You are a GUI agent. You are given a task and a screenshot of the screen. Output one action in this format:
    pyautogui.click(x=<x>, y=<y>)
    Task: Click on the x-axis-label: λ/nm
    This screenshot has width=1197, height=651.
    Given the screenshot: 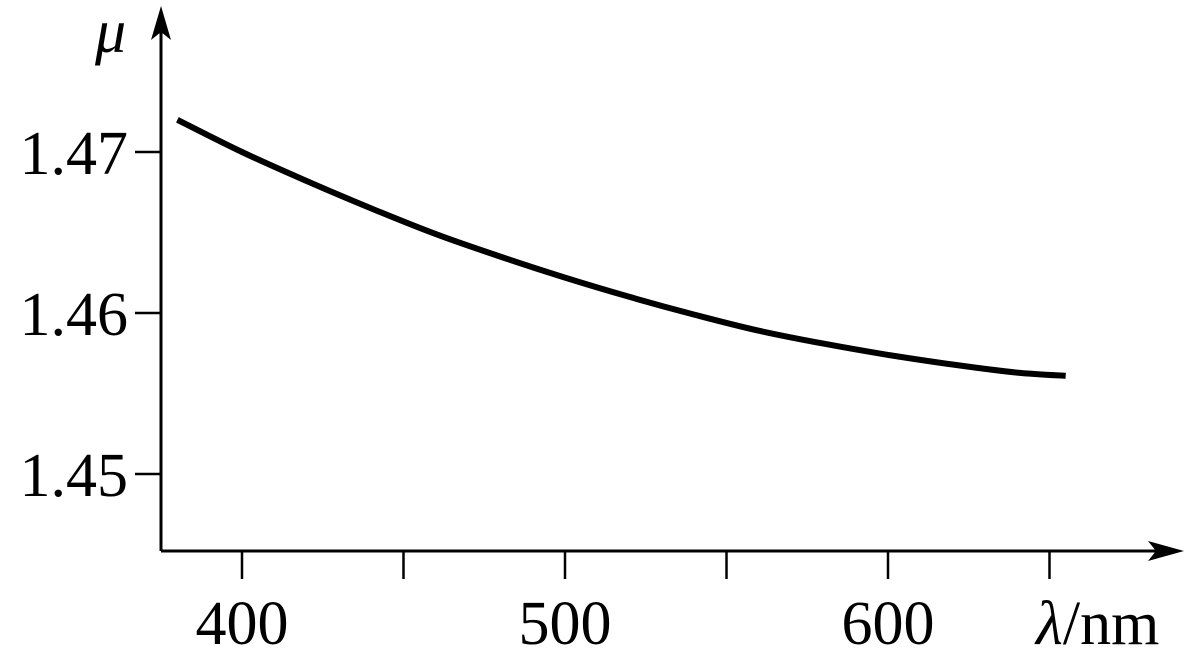 What is the action you would take?
    pyautogui.click(x=1096, y=620)
    